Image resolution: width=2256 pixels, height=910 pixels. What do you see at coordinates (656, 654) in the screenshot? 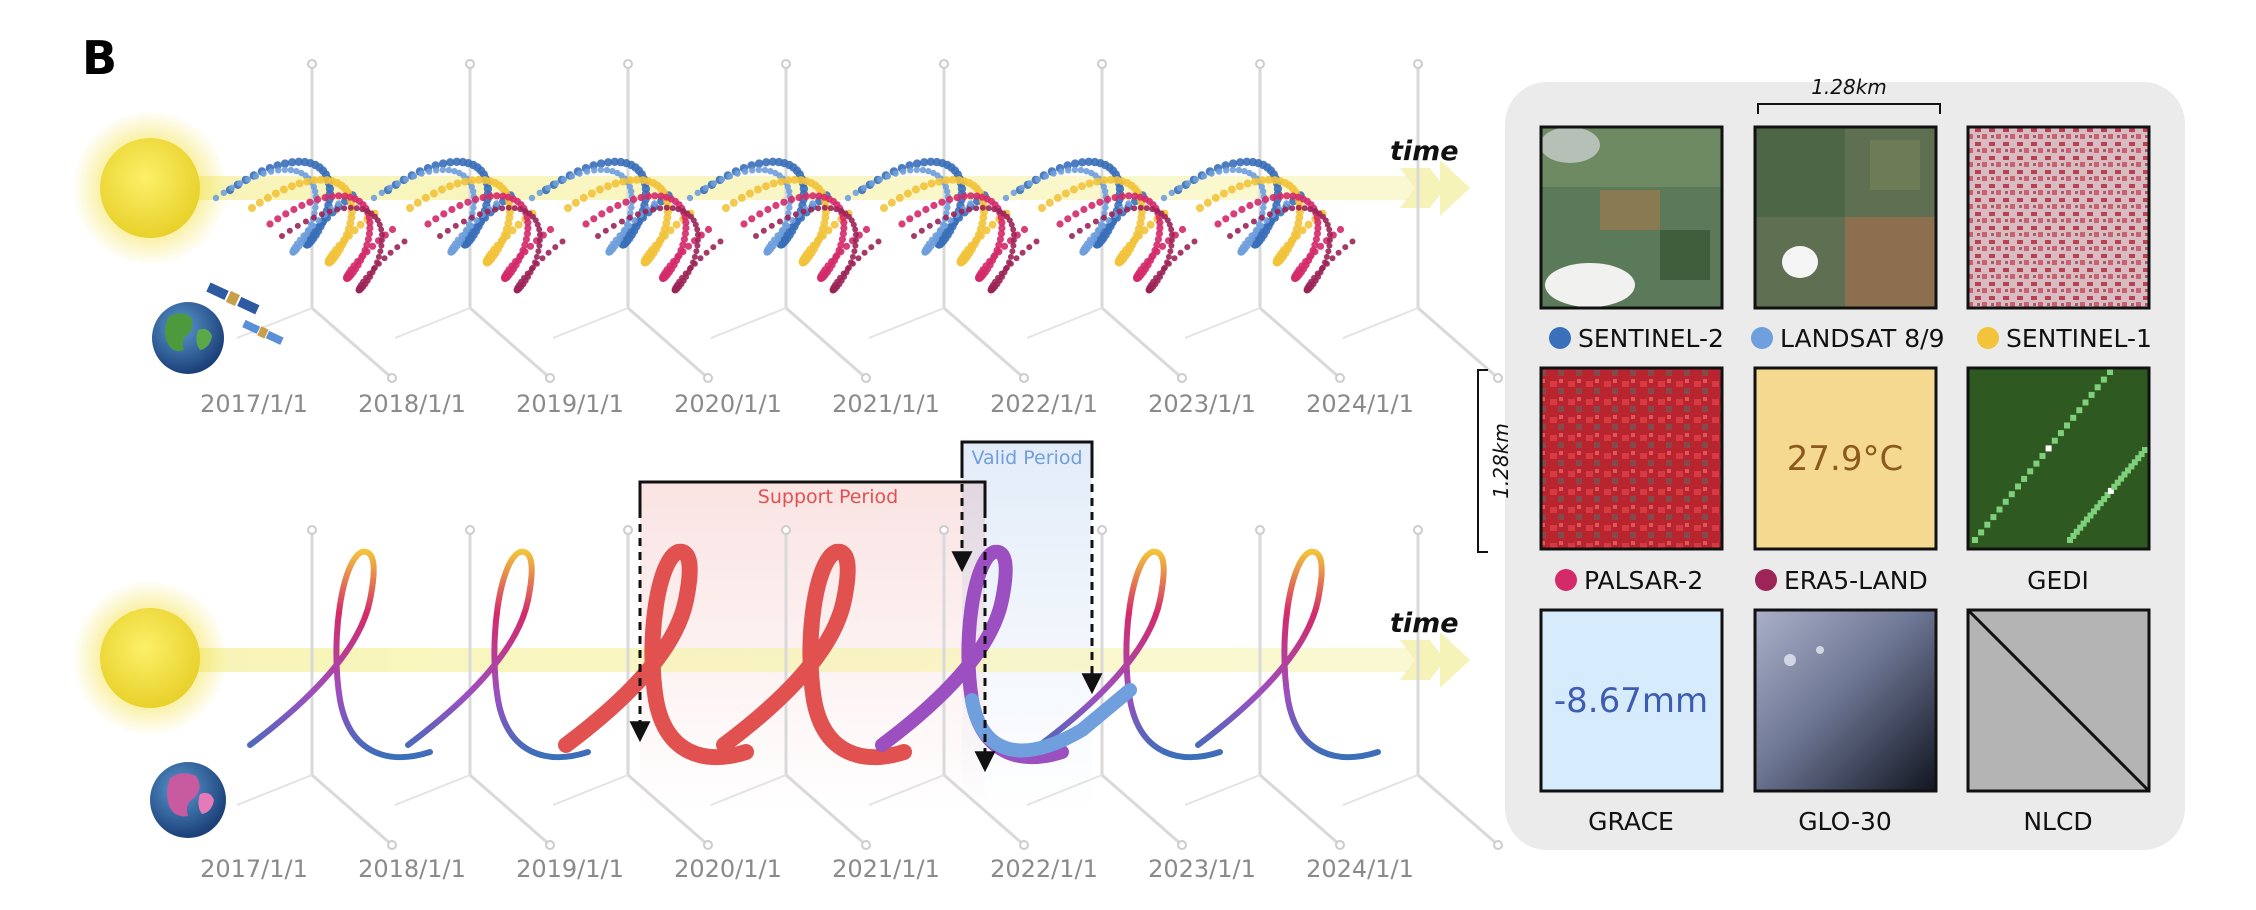
I see `spiral-loop` at bounding box center [656, 654].